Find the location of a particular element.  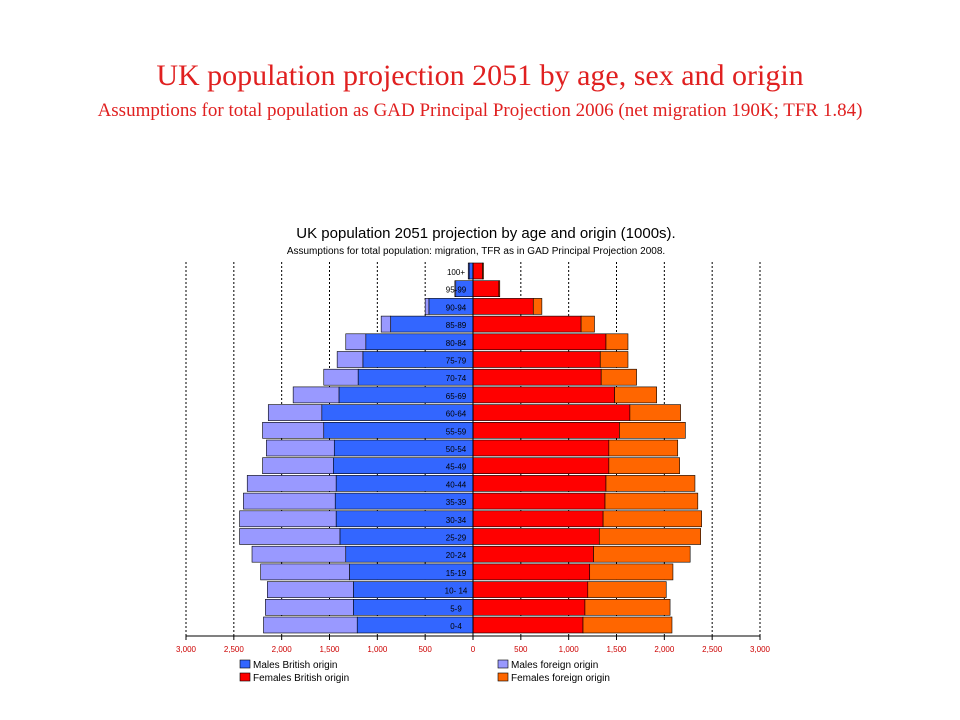

age-label: 100+ is located at coordinates (456, 272).